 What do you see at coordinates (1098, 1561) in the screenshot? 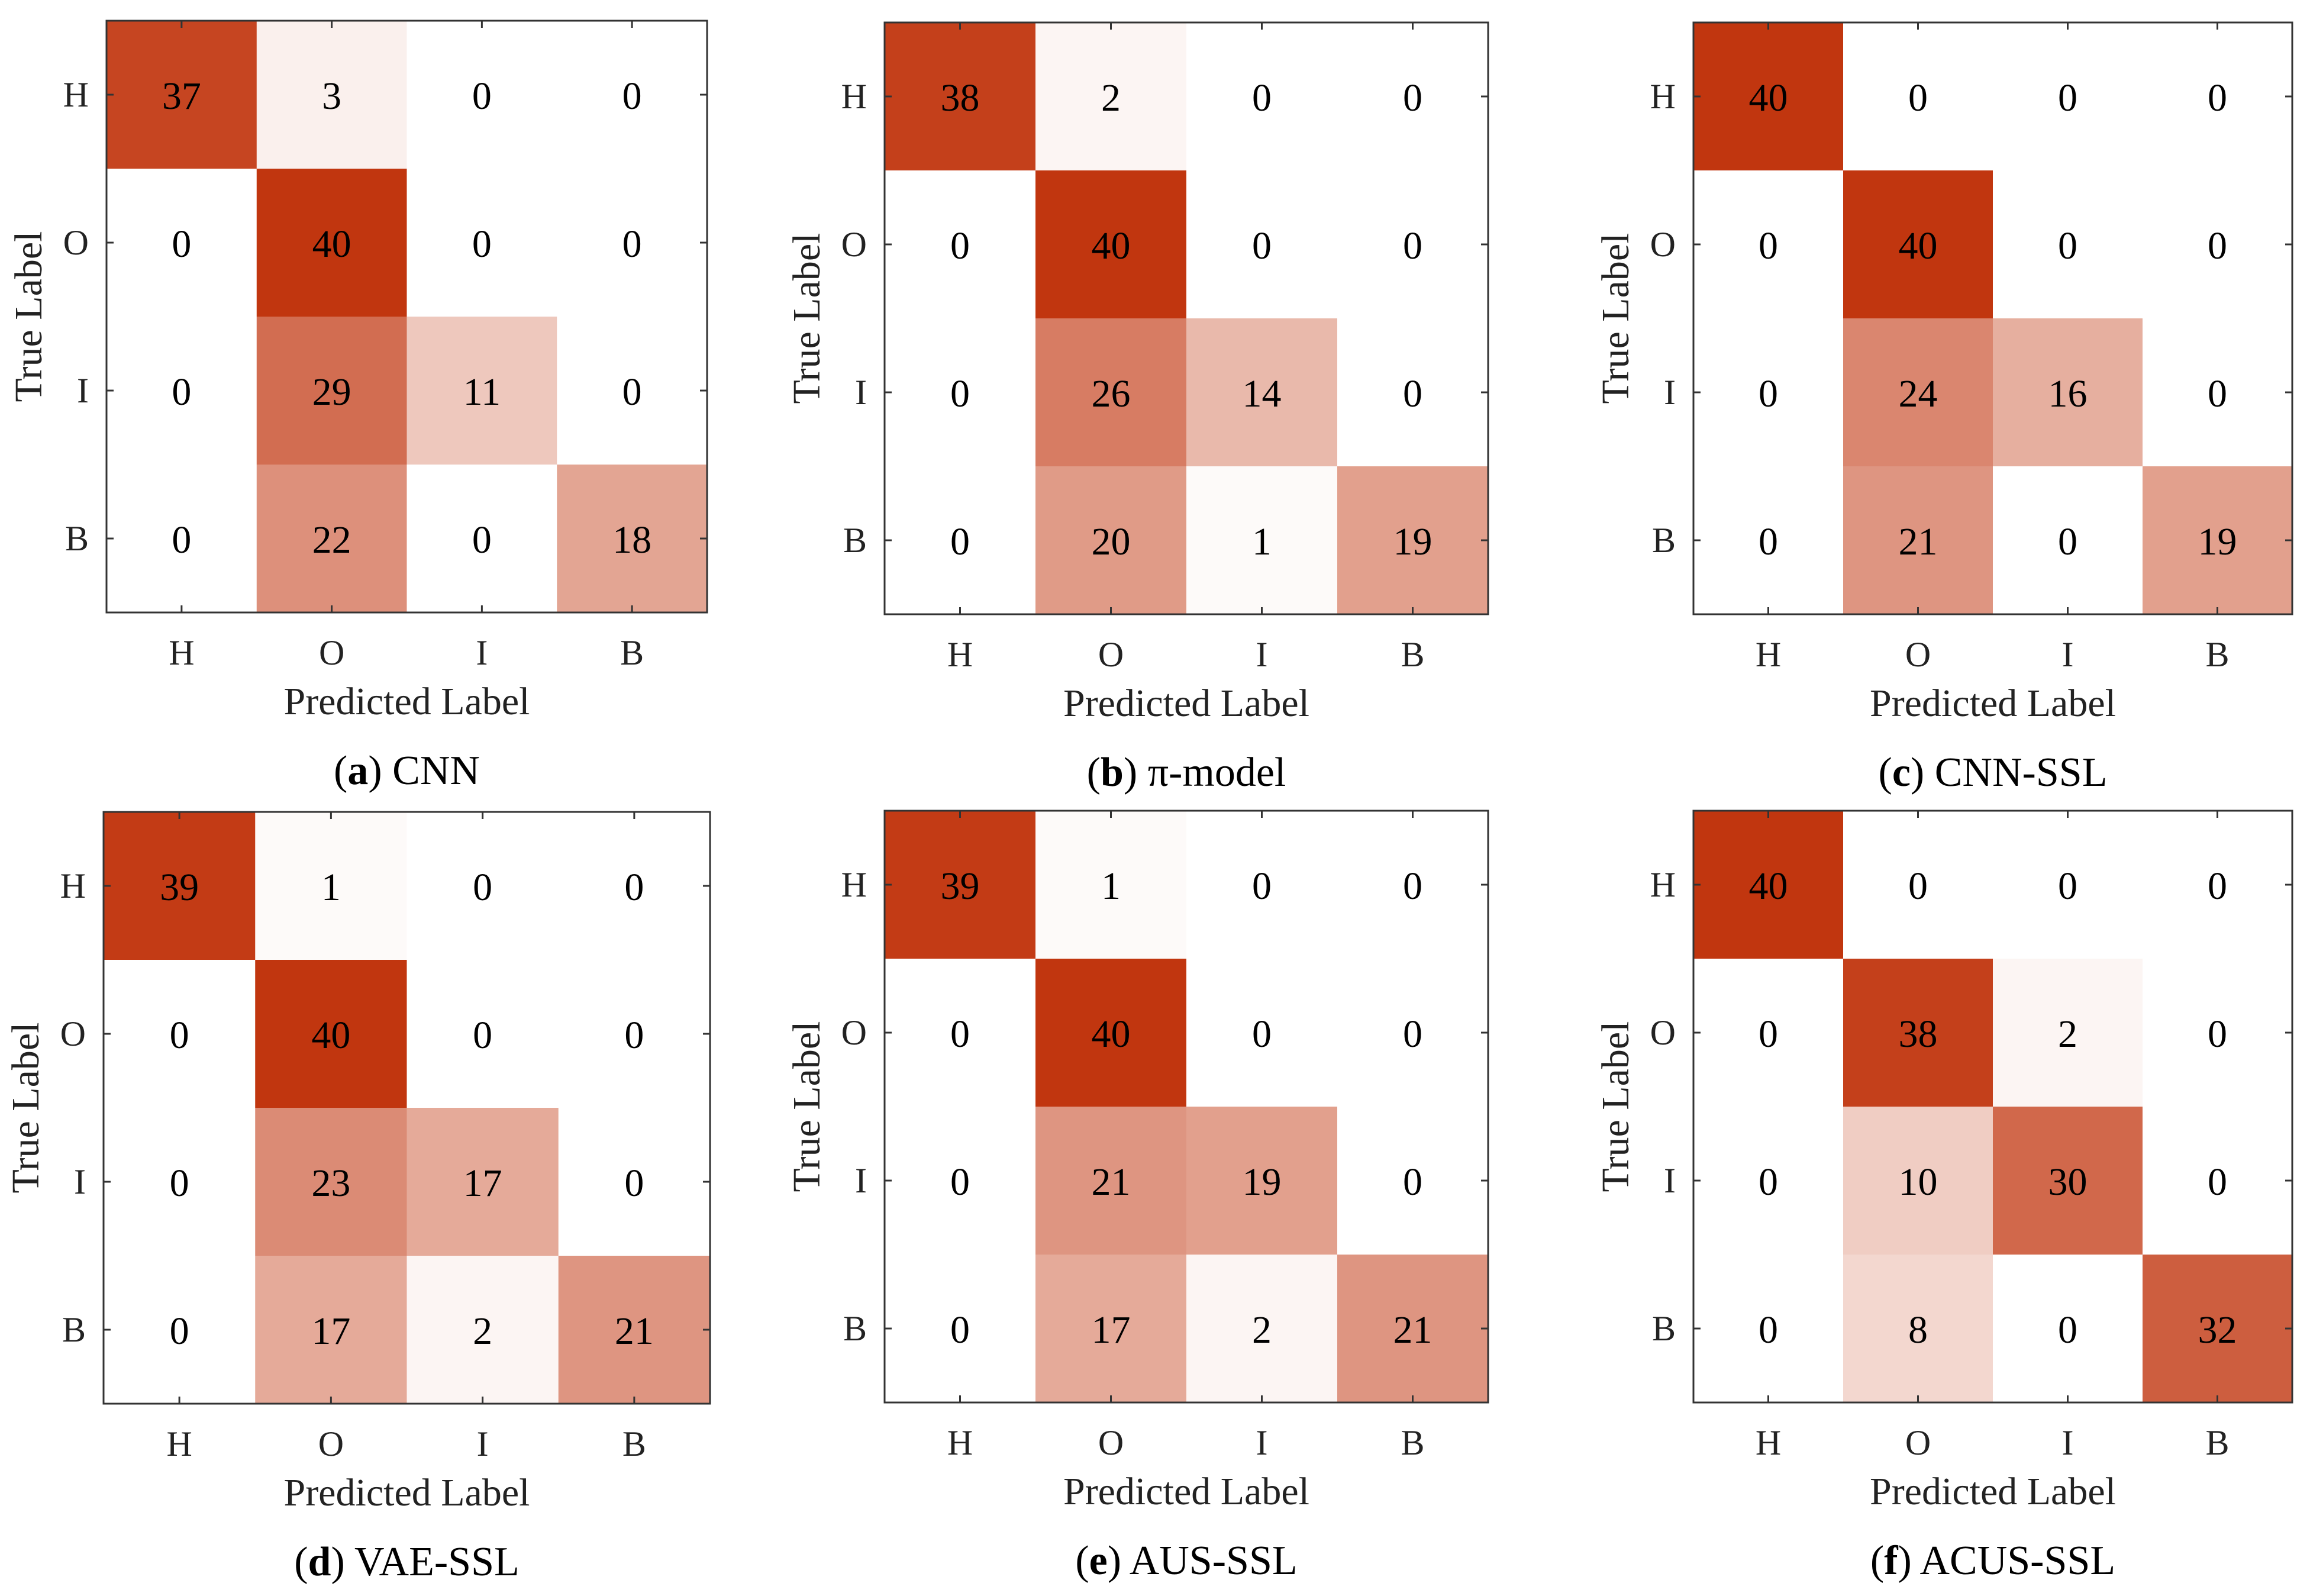
I see `caption-letter: e` at bounding box center [1098, 1561].